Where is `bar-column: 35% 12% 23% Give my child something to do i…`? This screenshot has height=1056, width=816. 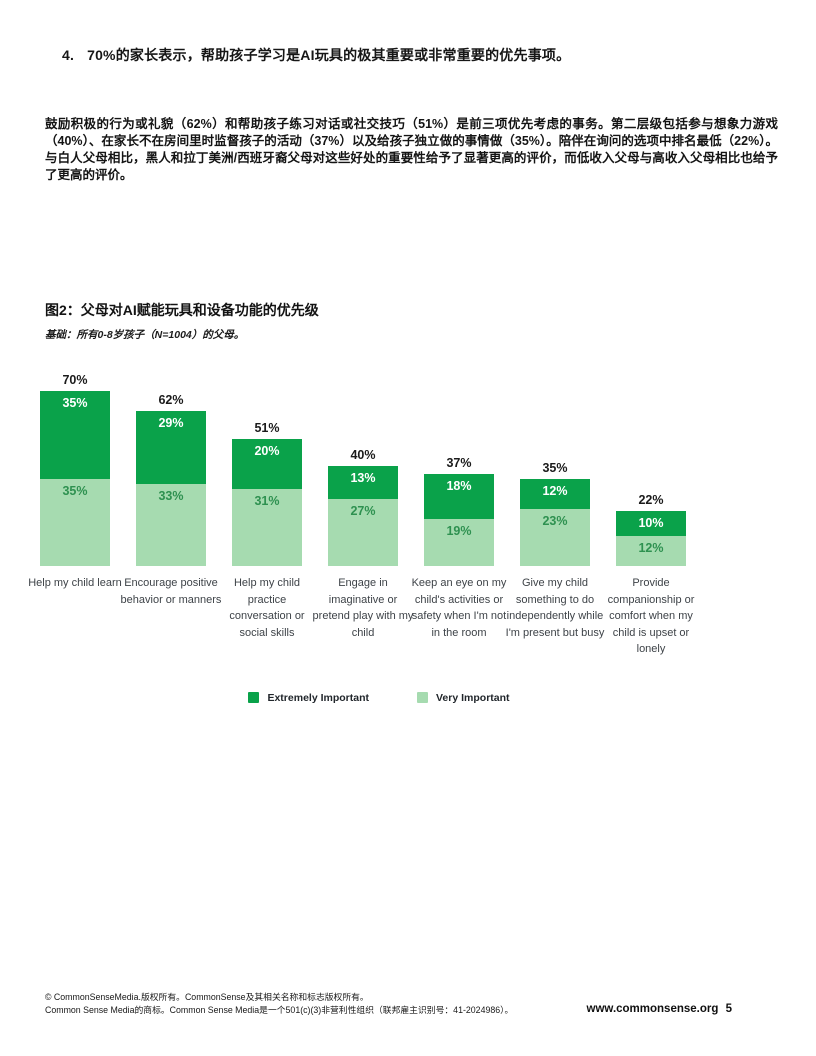
bar-column: 35% 12% 23% Give my child something to do i… is located at coordinates (555, 512).